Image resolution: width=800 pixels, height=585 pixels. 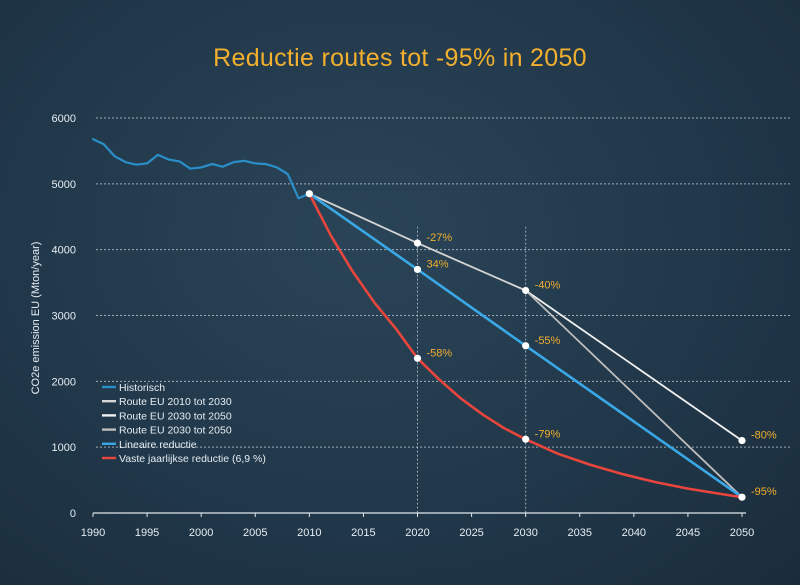 I want to click on data-label: -40%, so click(x=548, y=285).